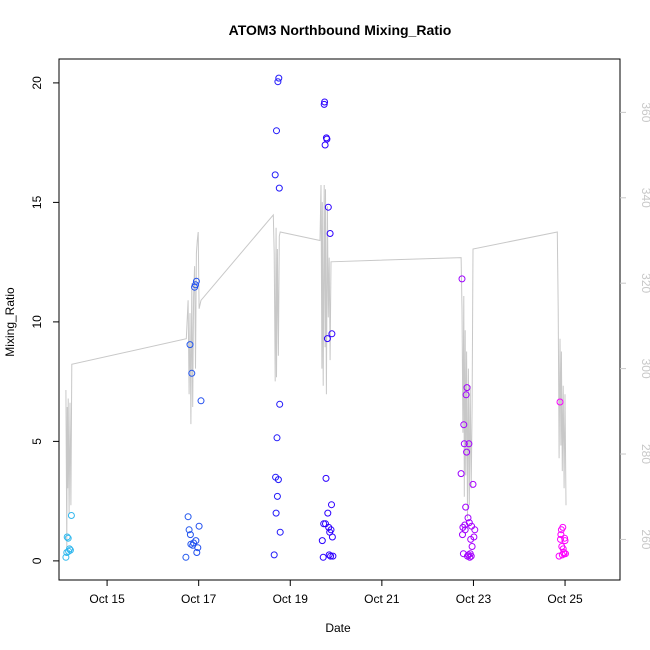  I want to click on y-axis-label: Mixing_Ratio, so click(10, 322).